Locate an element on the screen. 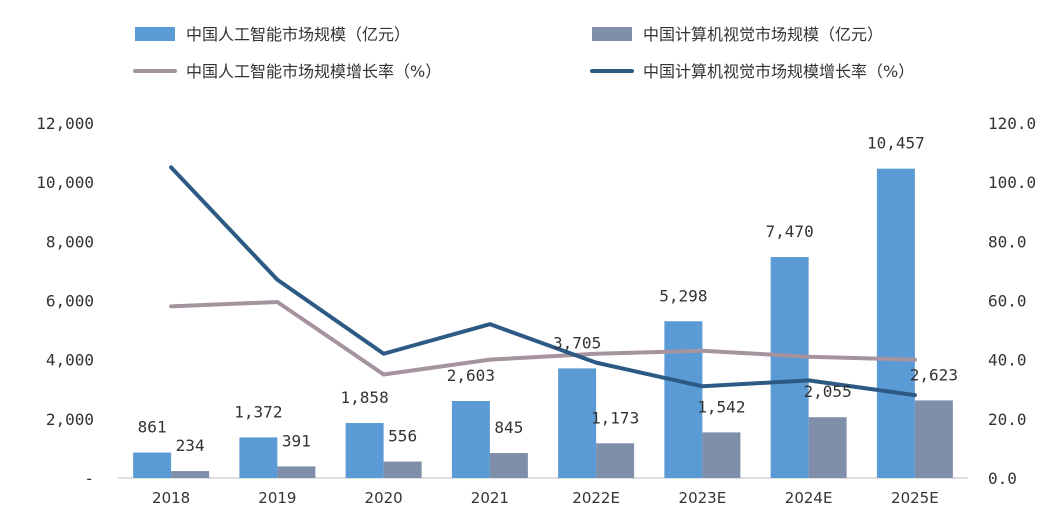 This screenshot has height=522, width=1054. x-tick-label: 2020 is located at coordinates (384, 498).